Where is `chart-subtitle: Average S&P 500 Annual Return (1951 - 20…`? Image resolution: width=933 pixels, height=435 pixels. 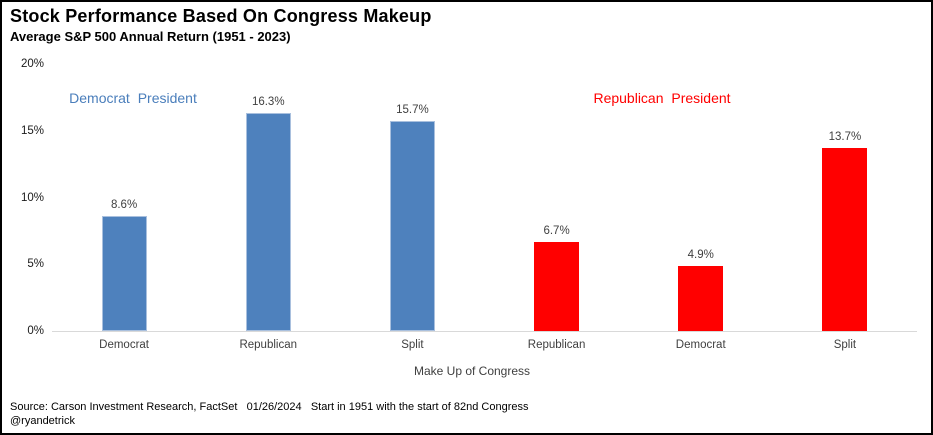
chart-subtitle: Average S&P 500 Annual Return (1951 - 20… is located at coordinates (150, 36).